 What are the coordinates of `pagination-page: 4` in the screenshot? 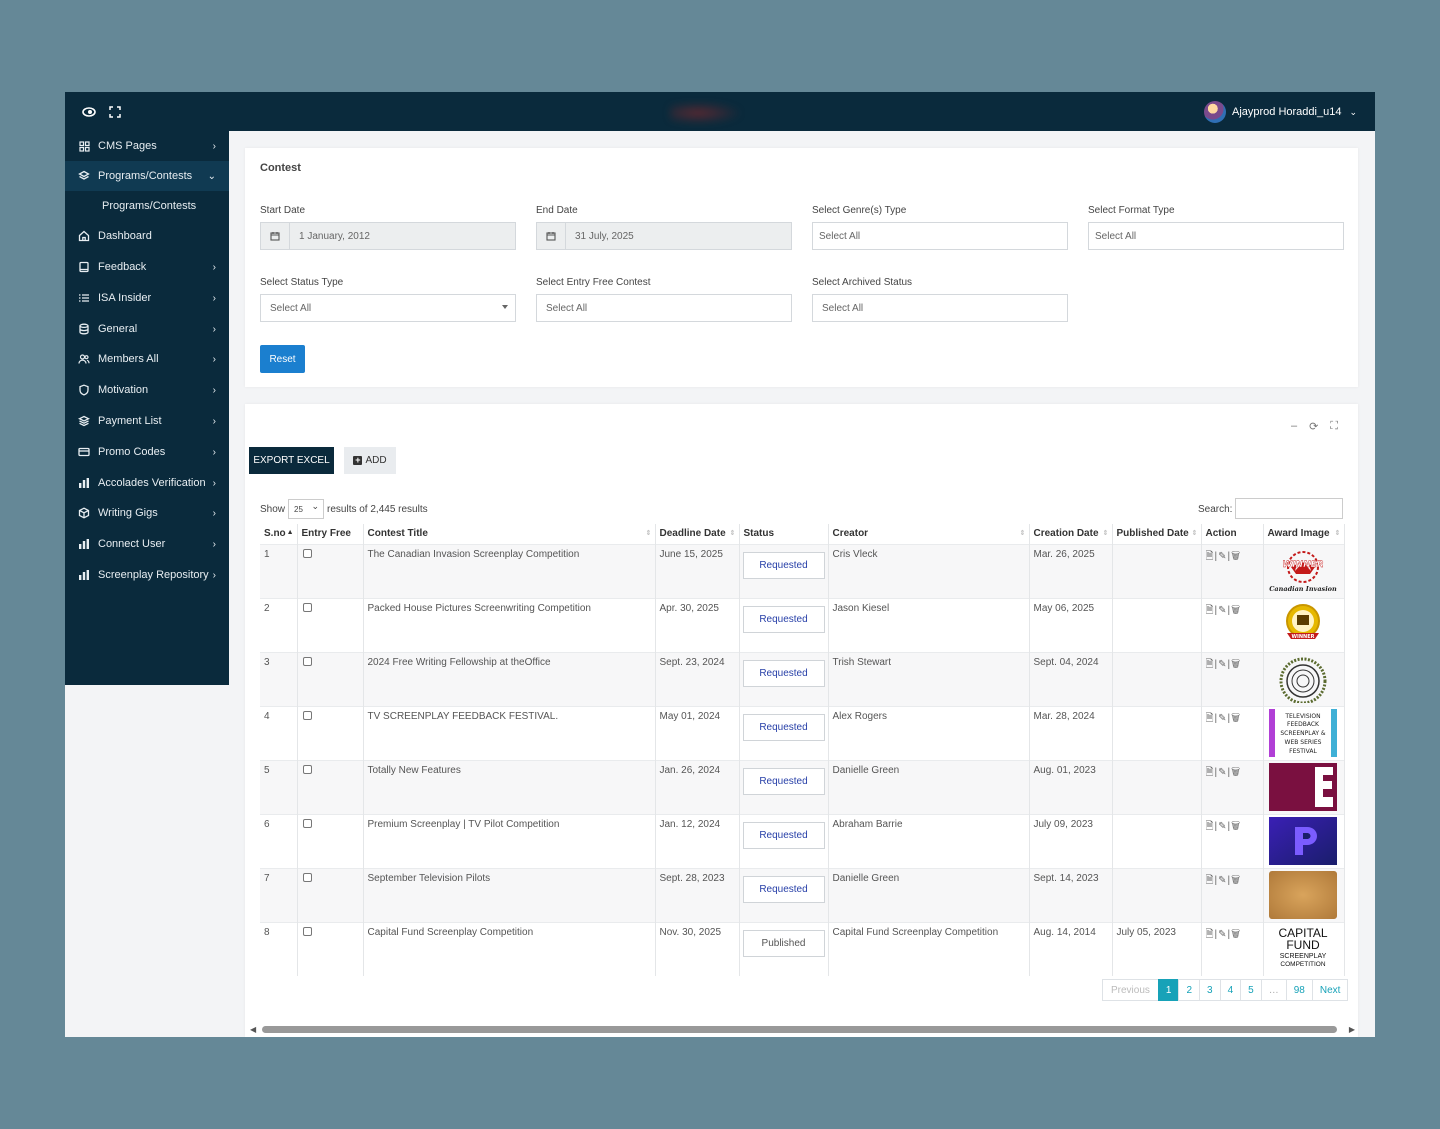 It's located at (1230, 990).